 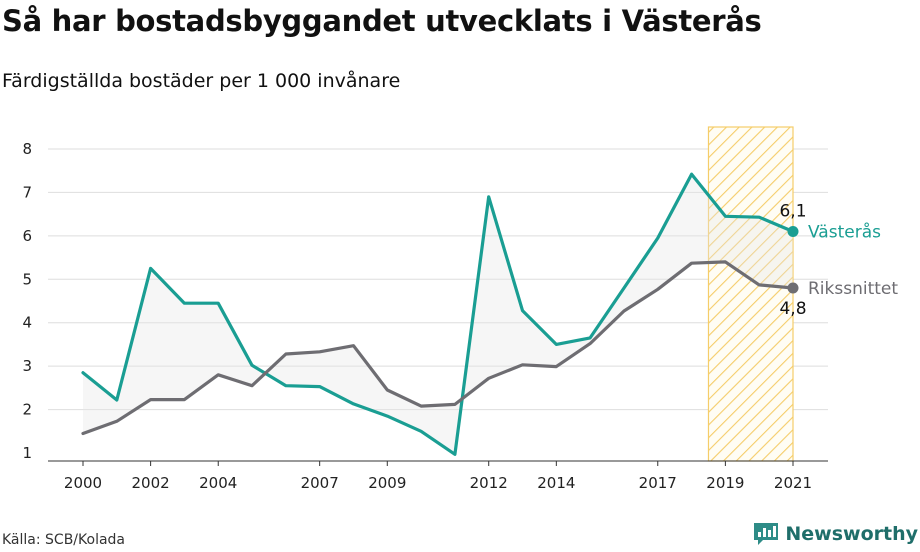 I want to click on newsworthy-logo-icon, so click(x=766, y=534).